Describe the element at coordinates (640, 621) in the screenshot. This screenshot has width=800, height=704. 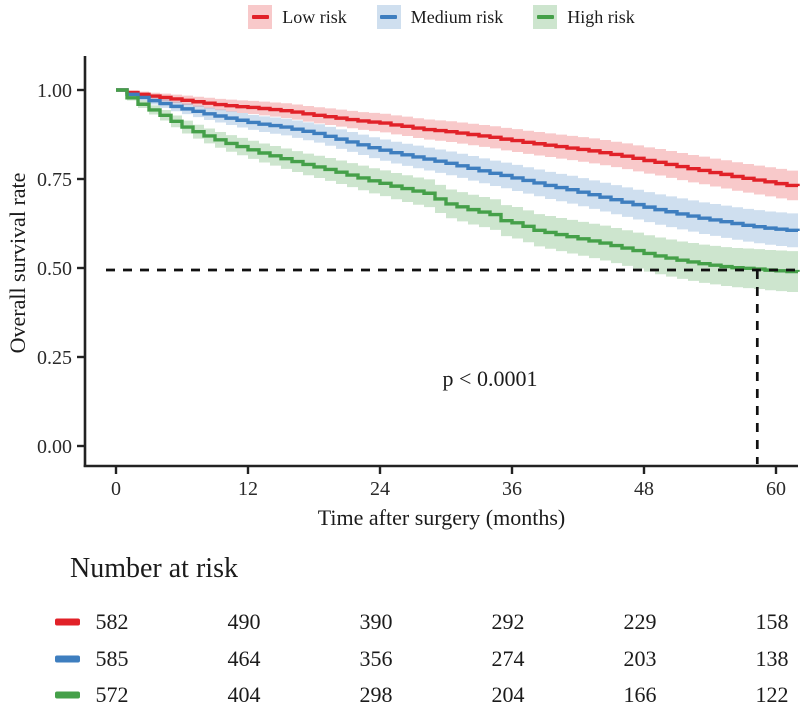
I see `risk-count: 229` at that location.